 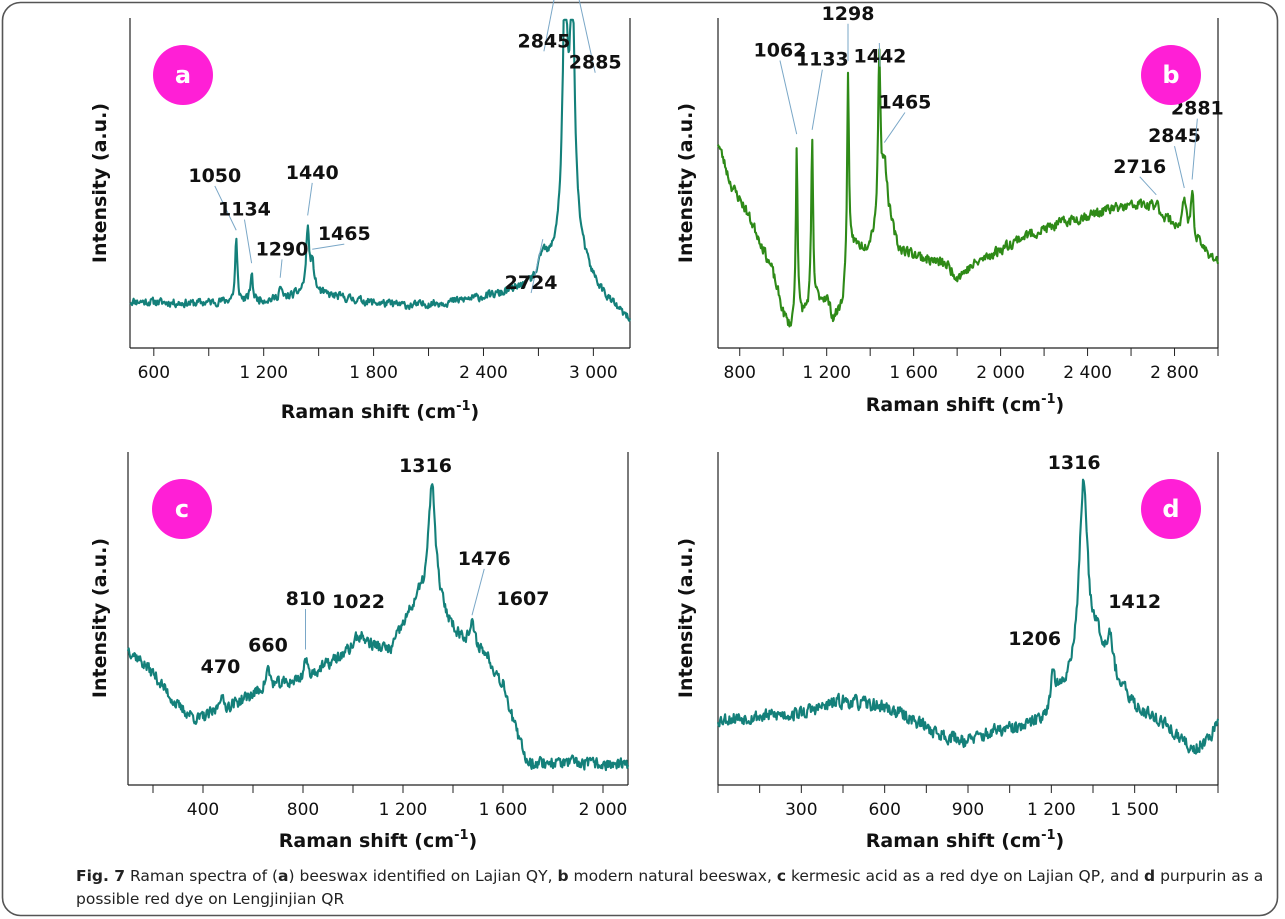 What do you see at coordinates (968, 616) in the screenshot?
I see `spectrum-line-d` at bounding box center [968, 616].